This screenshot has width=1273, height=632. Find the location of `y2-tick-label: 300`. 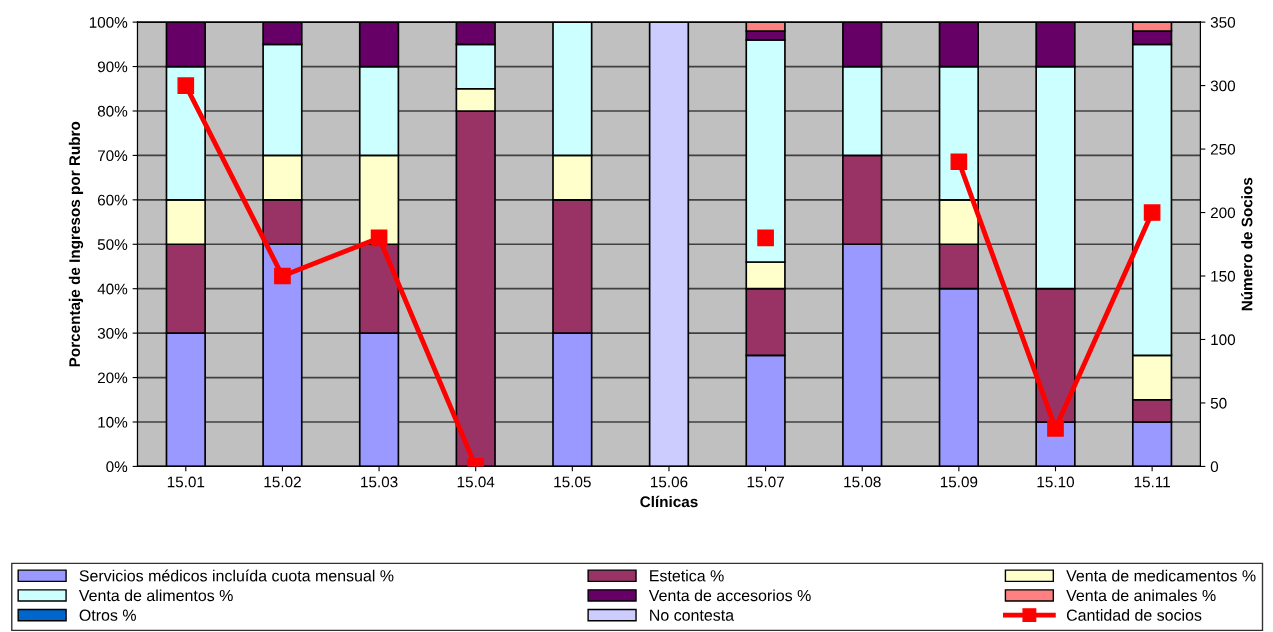

y2-tick-label: 300 is located at coordinates (1223, 86).